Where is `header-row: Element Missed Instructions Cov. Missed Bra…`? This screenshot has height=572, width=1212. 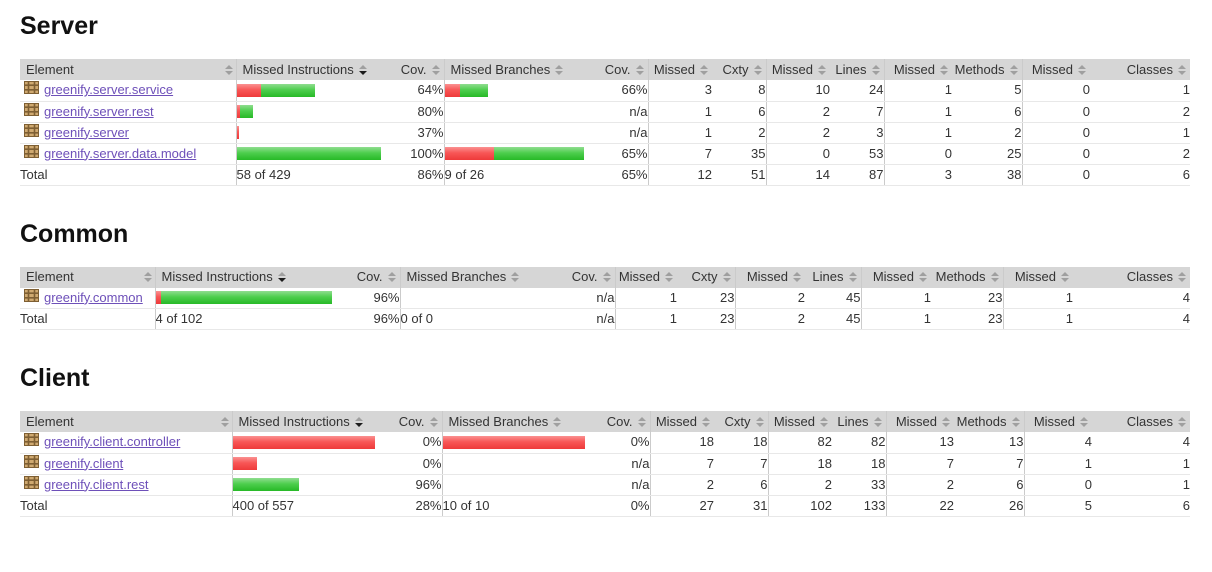 header-row: Element Missed Instructions Cov. Missed Bra… is located at coordinates (605, 277).